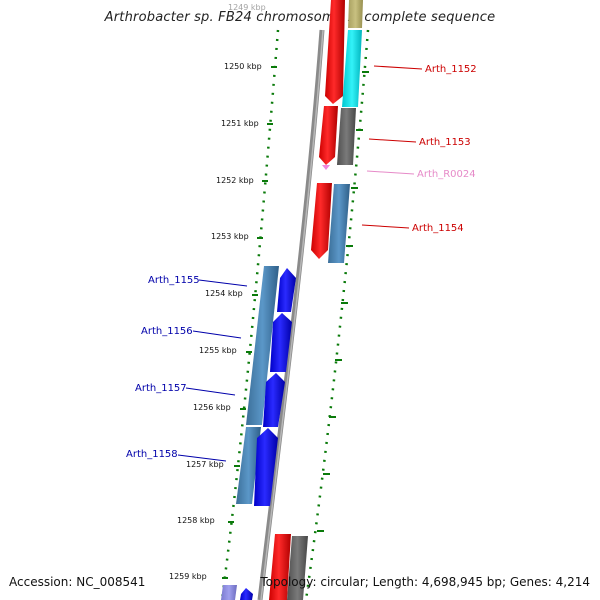  Describe the element at coordinates (205, 464) in the screenshot. I see `tick-label-1257: 1257 kbp` at that location.